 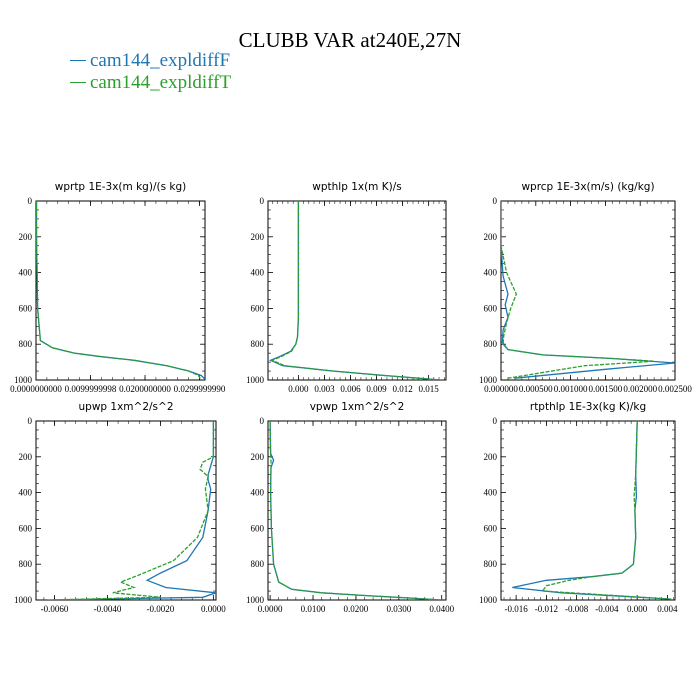 What do you see at coordinates (571, 389) in the screenshot?
I see `x-tick-label: 0.001000` at bounding box center [571, 389].